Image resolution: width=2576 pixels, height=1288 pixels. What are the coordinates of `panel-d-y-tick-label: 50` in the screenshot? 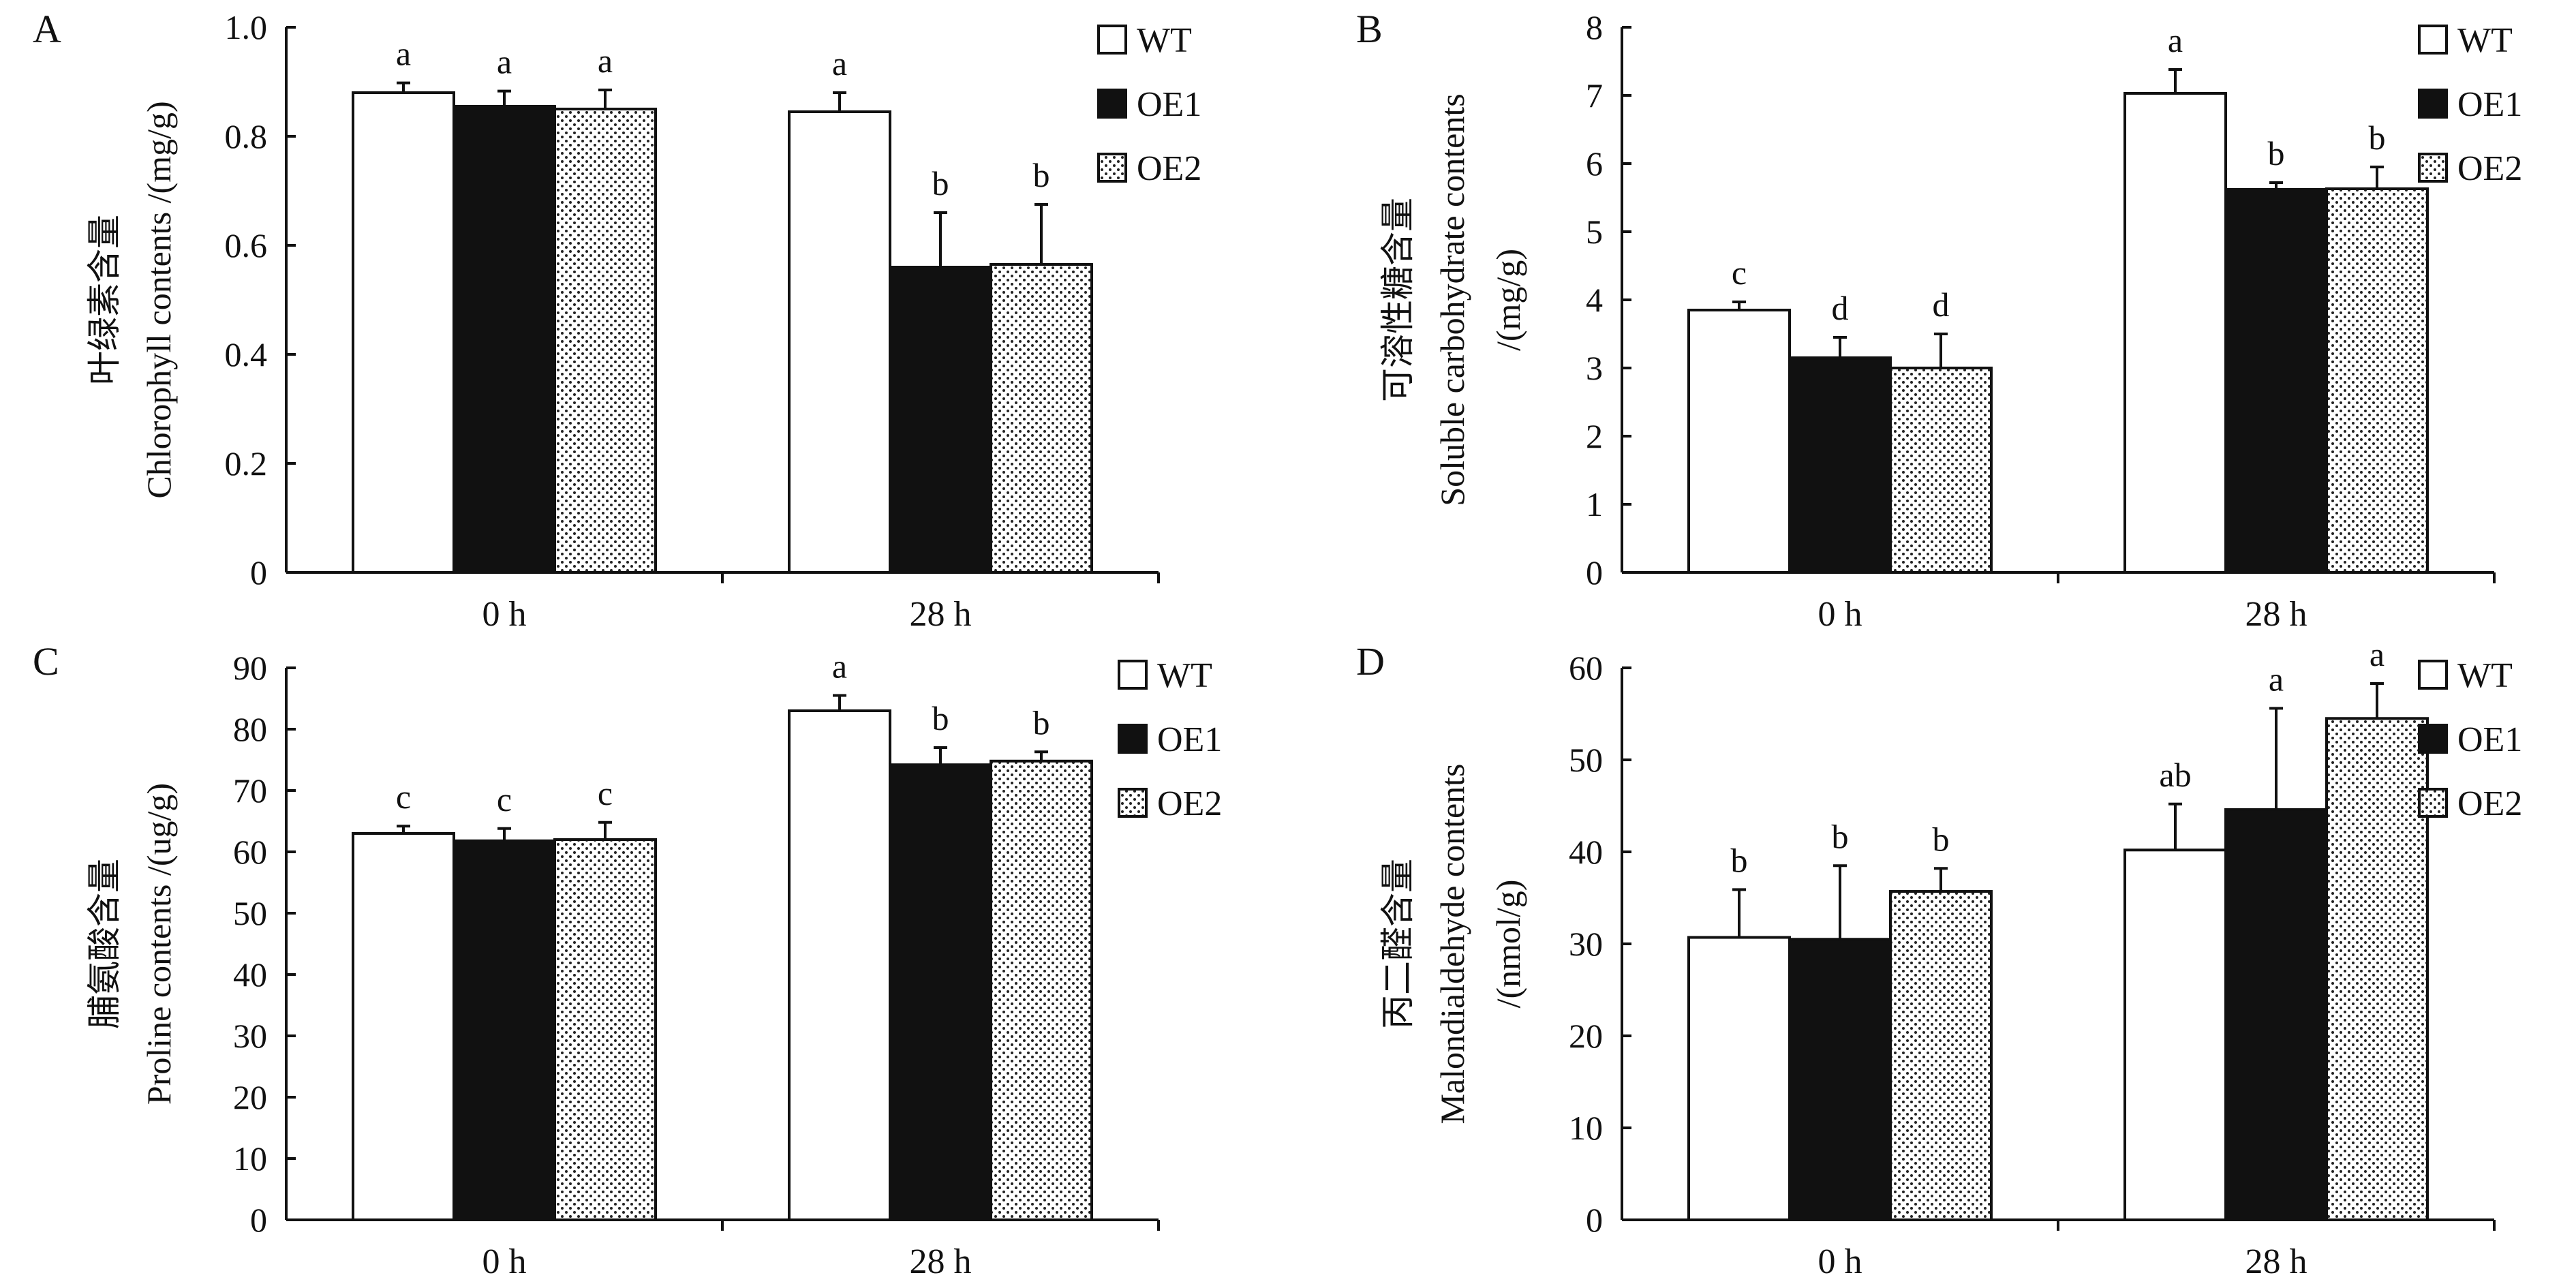 It's located at (1586, 760).